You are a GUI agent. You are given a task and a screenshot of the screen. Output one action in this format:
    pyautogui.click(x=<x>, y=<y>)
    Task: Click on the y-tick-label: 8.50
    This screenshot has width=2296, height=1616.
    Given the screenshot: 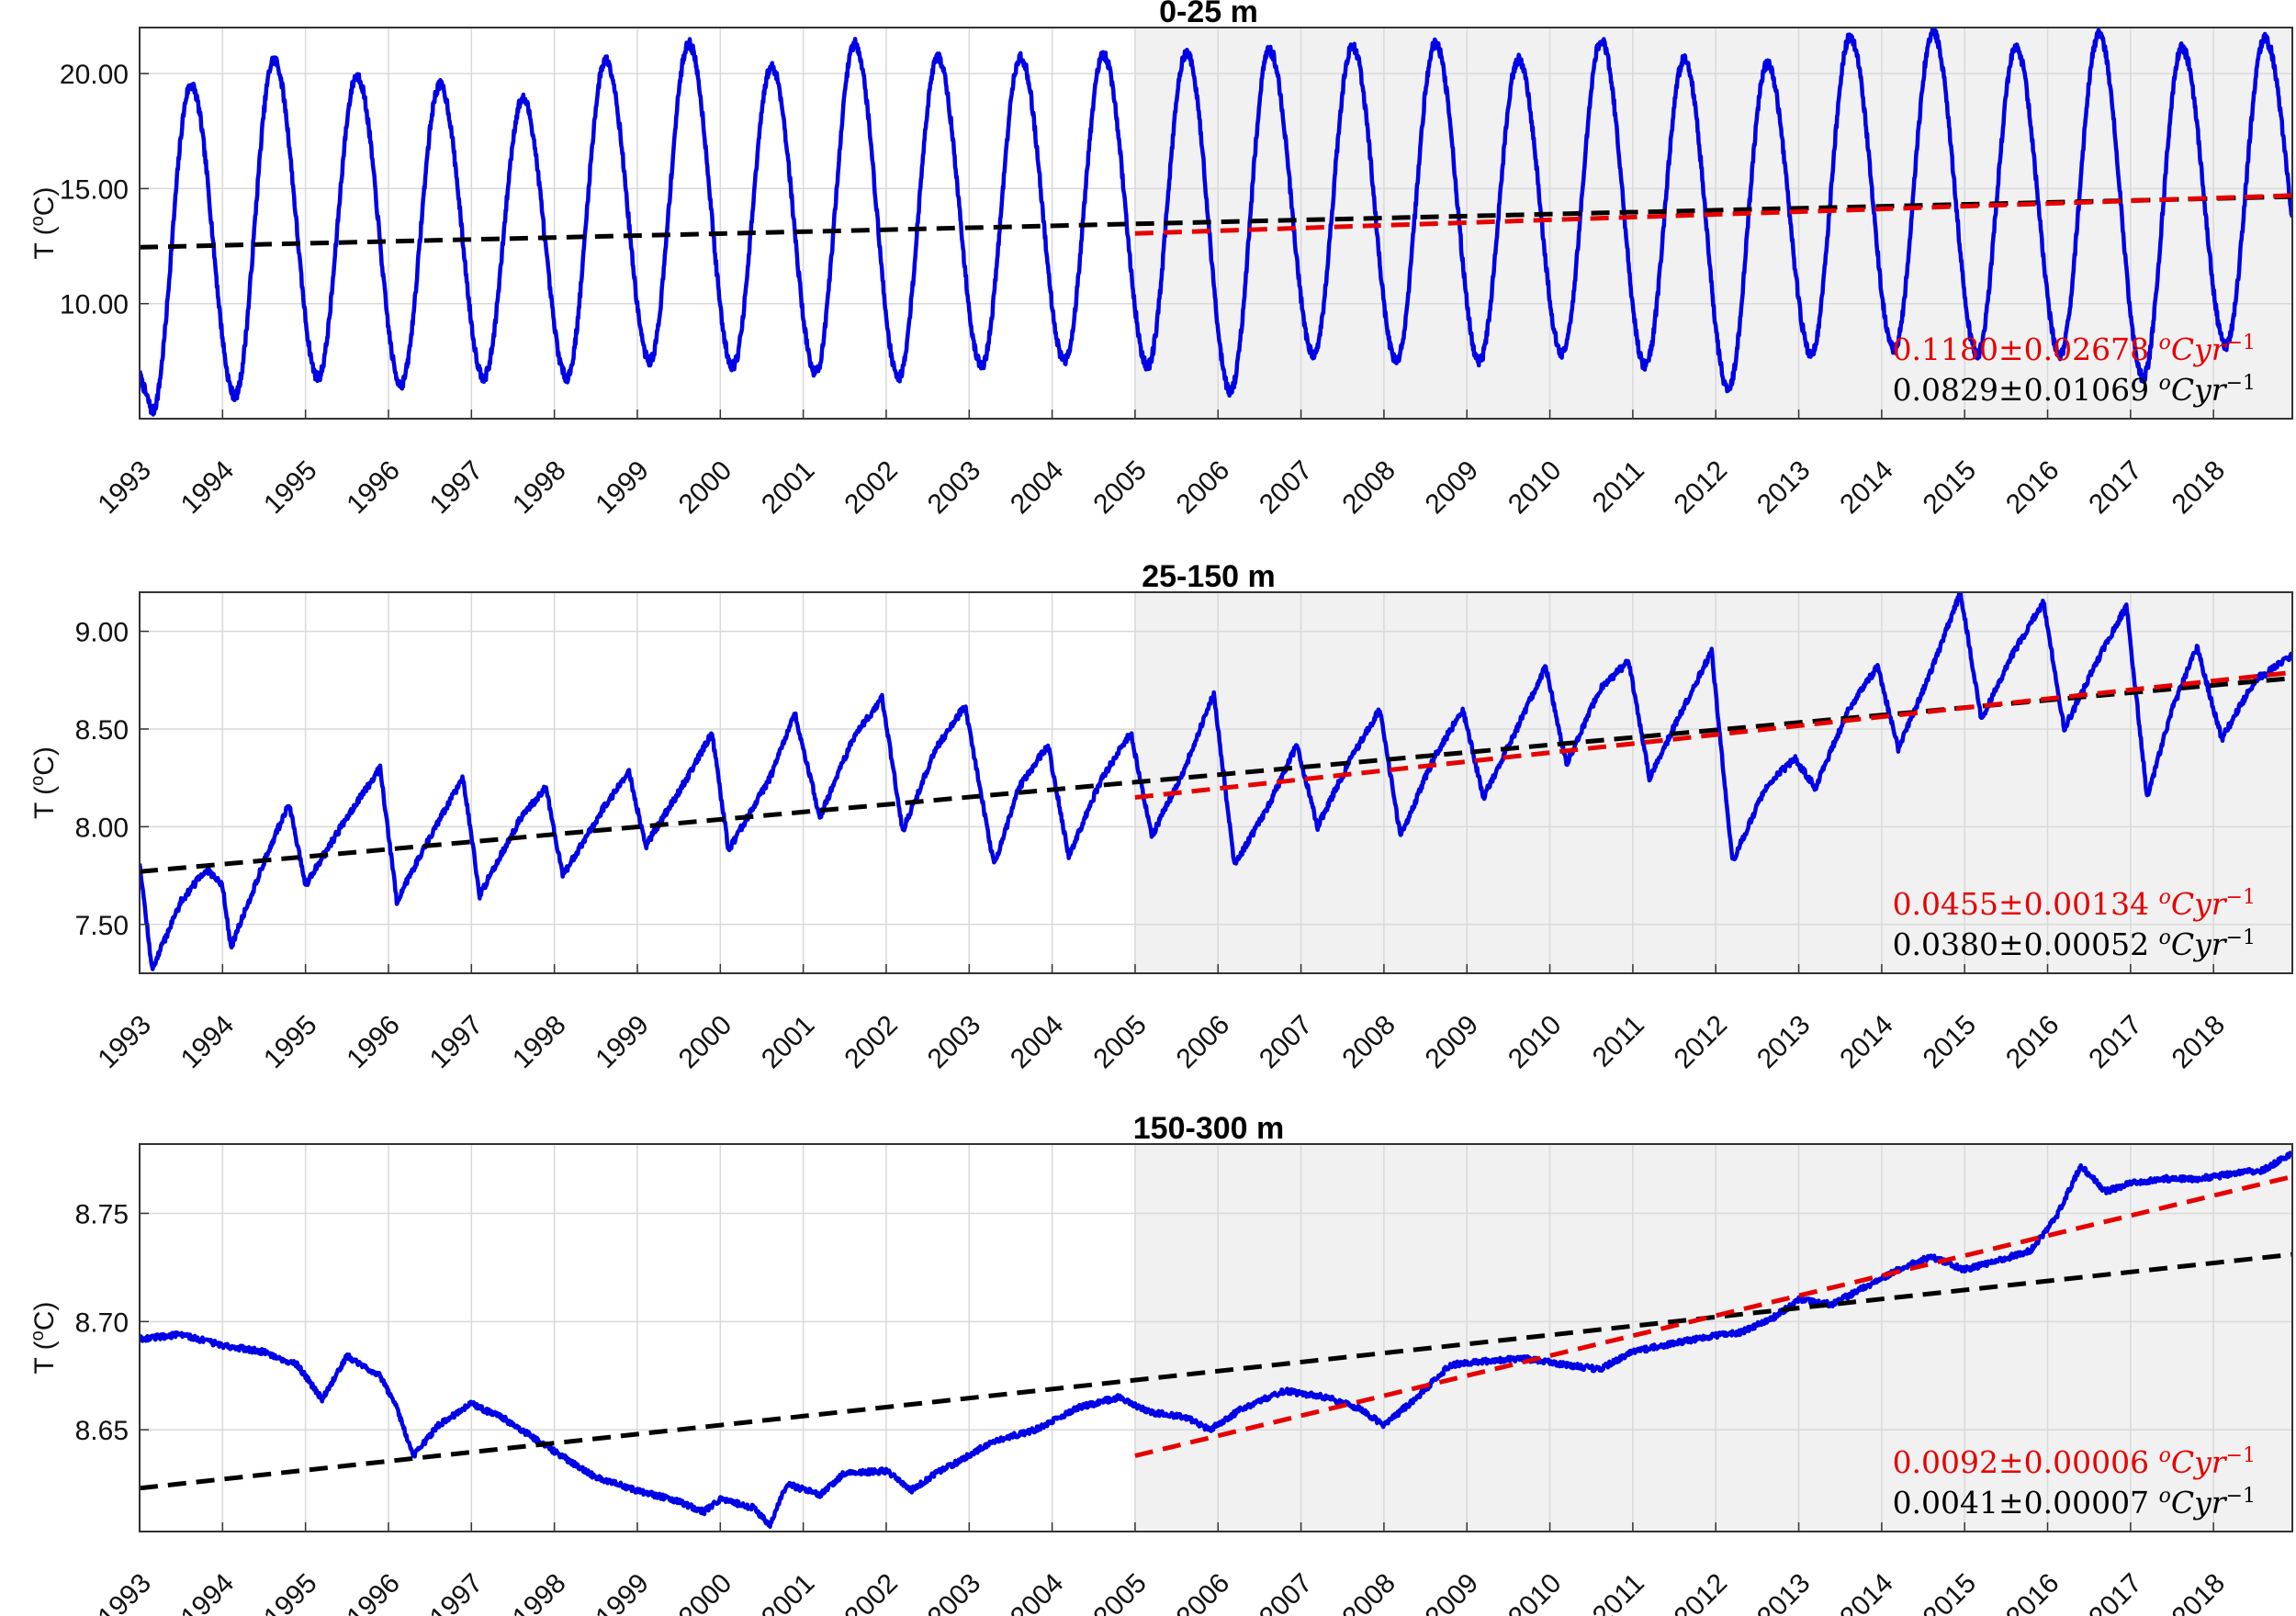 What is the action you would take?
    pyautogui.click(x=102, y=731)
    